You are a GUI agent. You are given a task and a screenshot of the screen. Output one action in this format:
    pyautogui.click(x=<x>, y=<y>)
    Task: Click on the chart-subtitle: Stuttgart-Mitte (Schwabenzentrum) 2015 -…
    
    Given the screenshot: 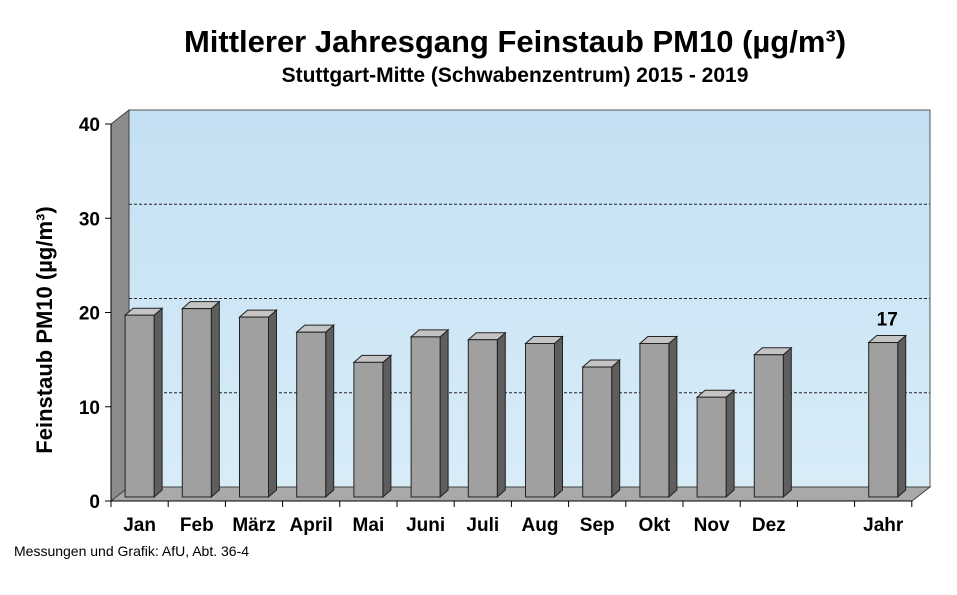 What is the action you would take?
    pyautogui.click(x=515, y=75)
    